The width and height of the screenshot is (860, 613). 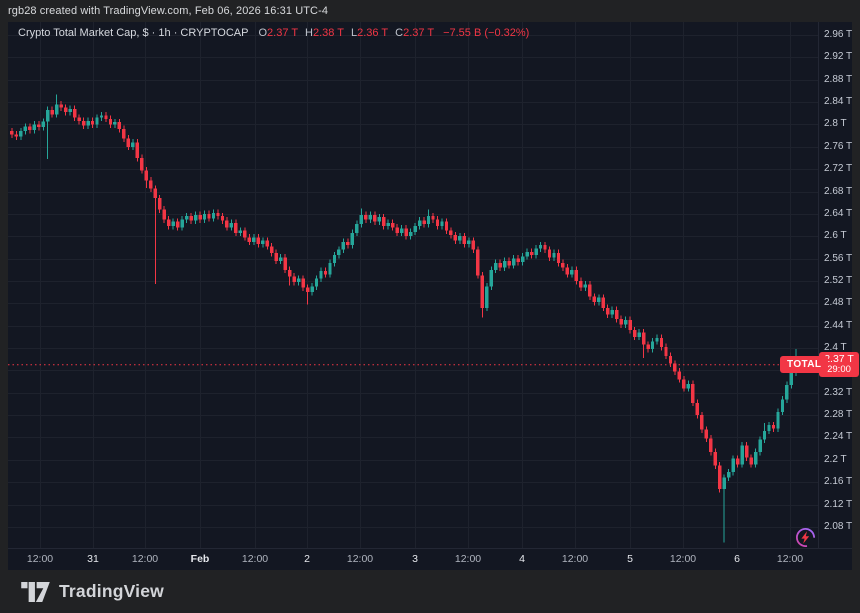 What do you see at coordinates (838, 146) in the screenshot?
I see `price-tick-label: 2.76 T` at bounding box center [838, 146].